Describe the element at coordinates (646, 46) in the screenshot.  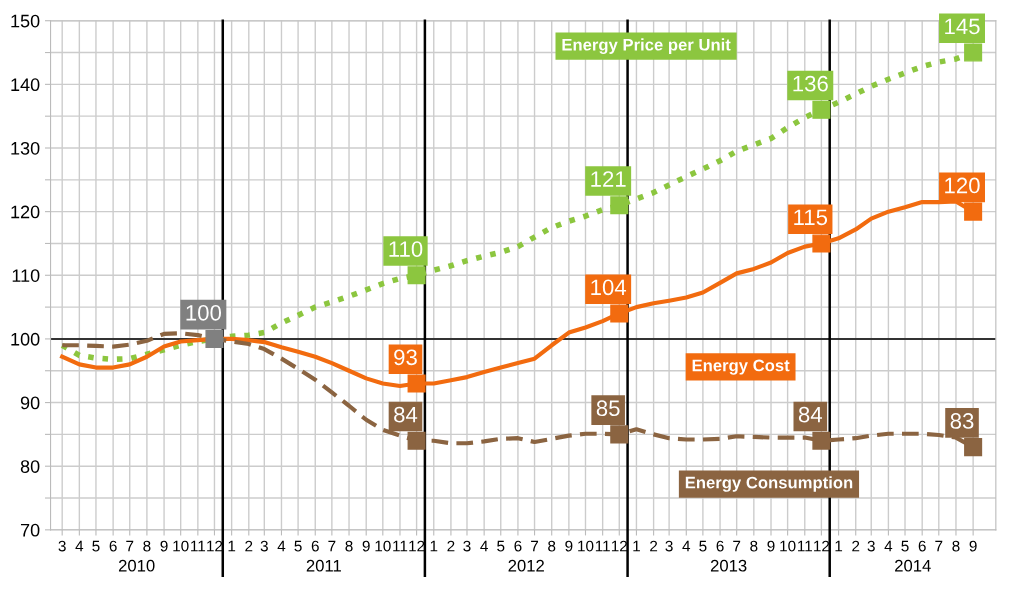
I see `text: Energy Price per Unit` at that location.